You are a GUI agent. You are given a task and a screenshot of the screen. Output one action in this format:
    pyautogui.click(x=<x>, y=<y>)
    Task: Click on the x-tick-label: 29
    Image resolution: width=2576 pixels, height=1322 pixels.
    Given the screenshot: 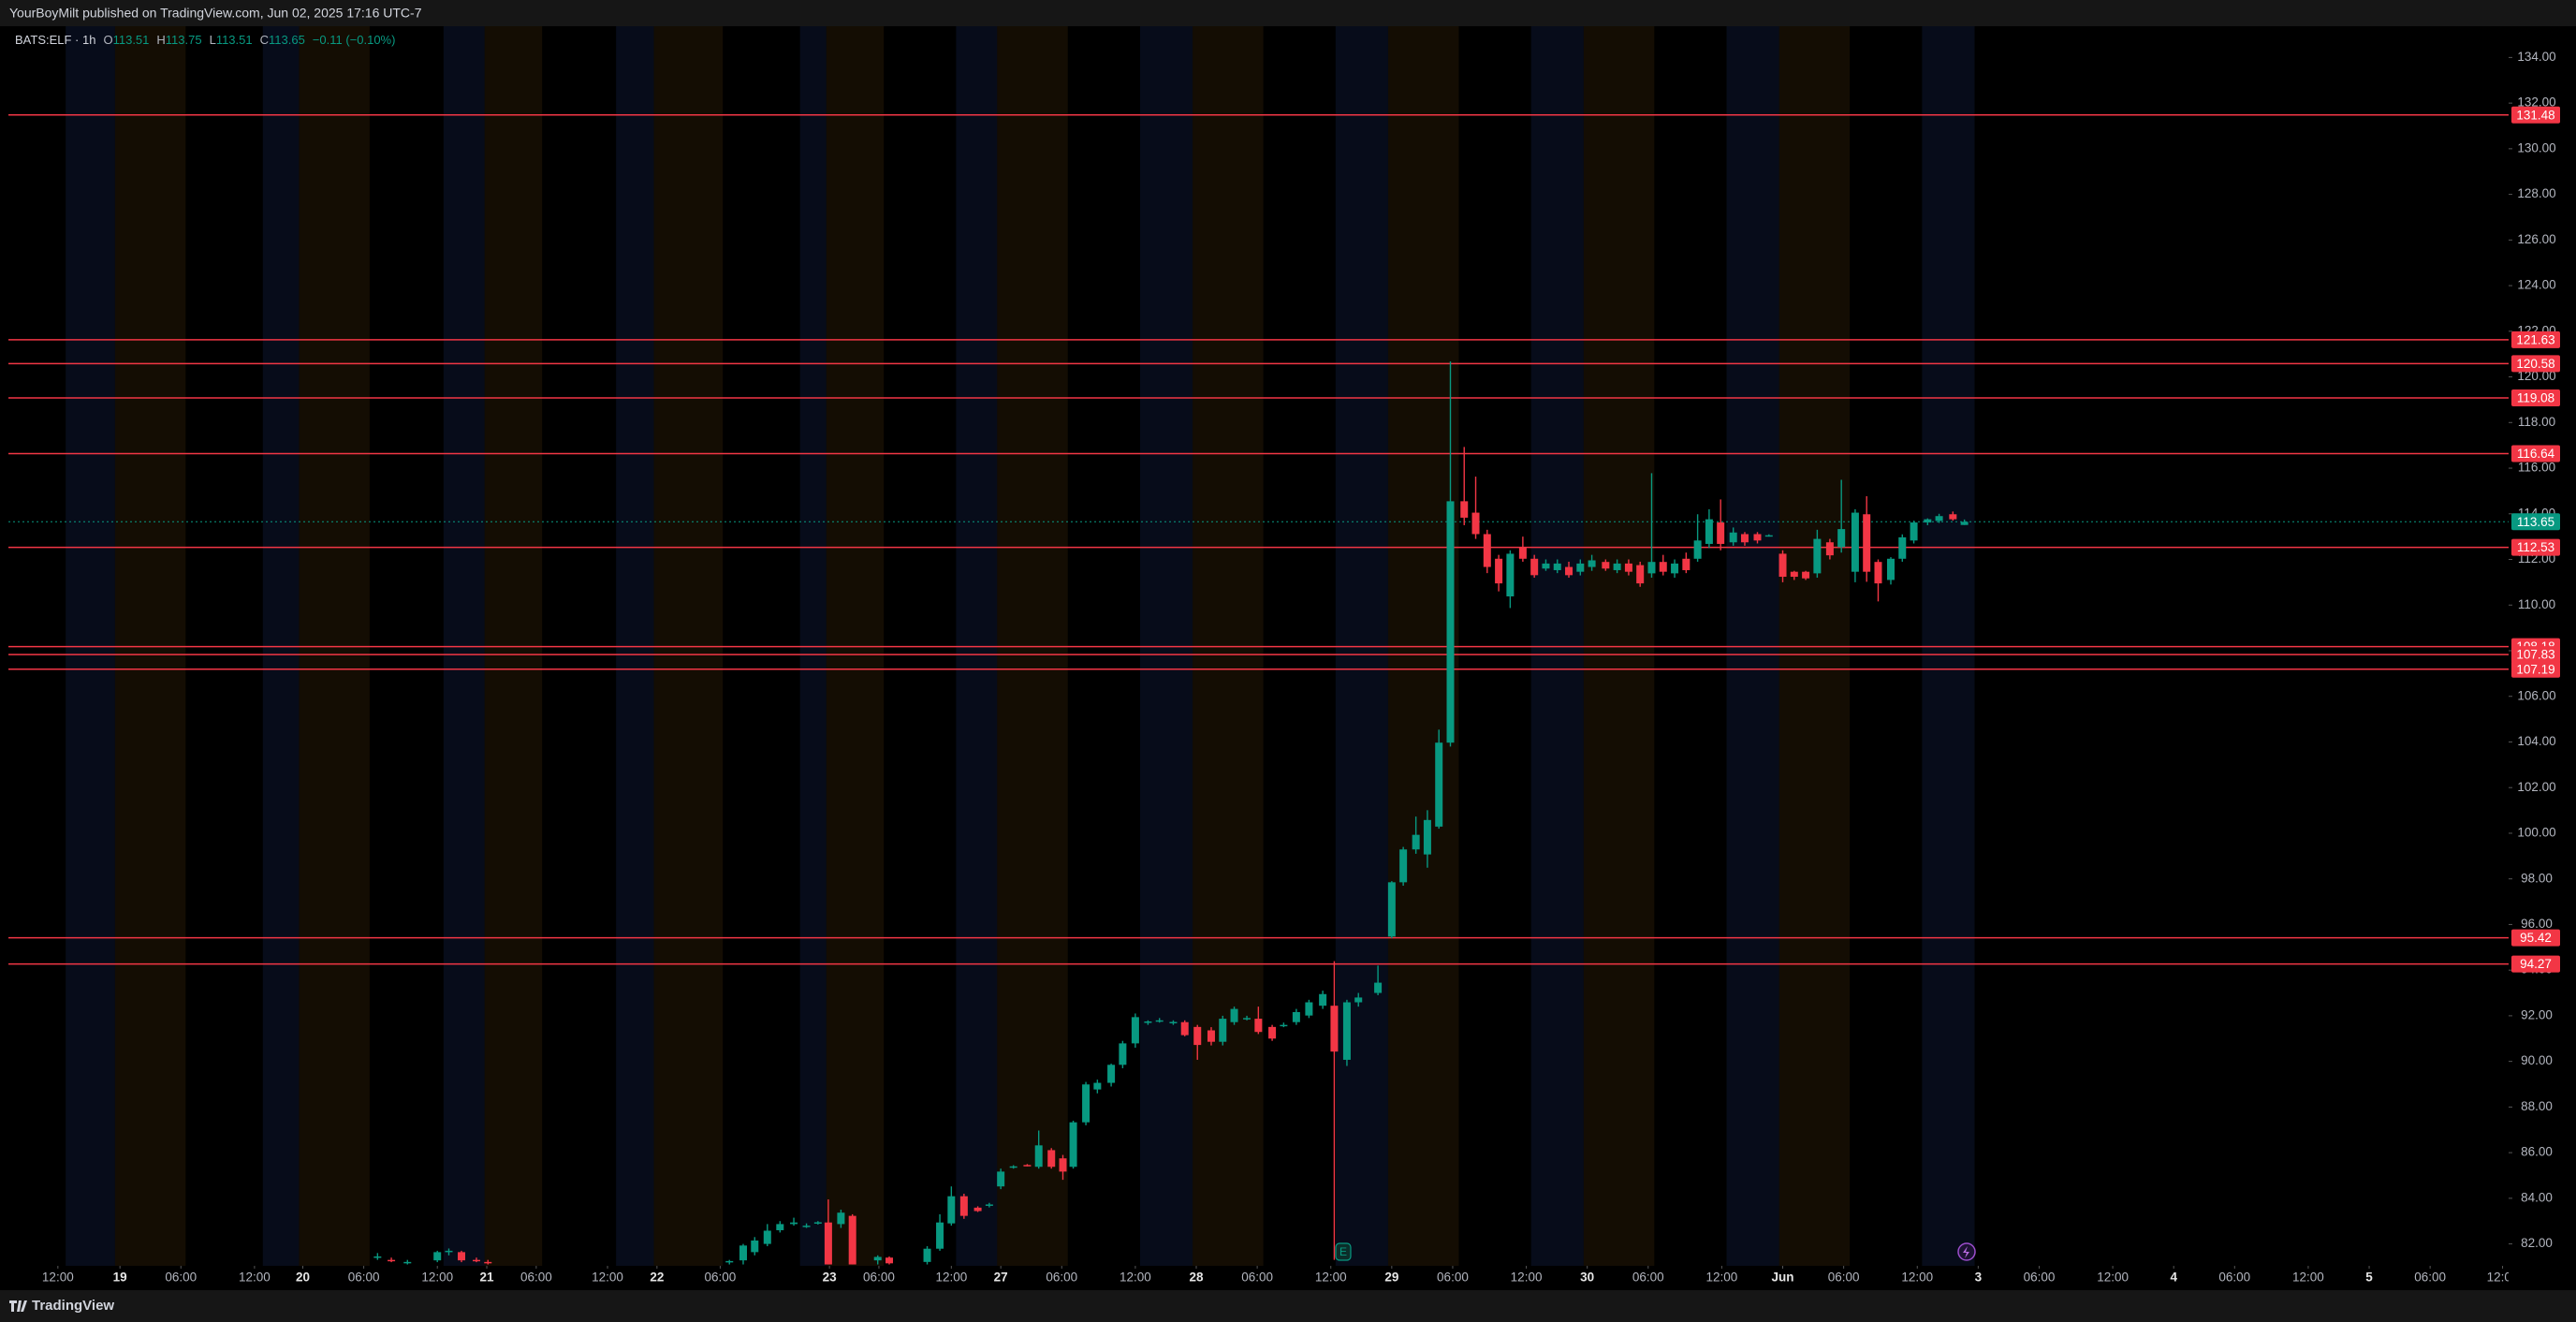 What is the action you would take?
    pyautogui.click(x=1391, y=1278)
    